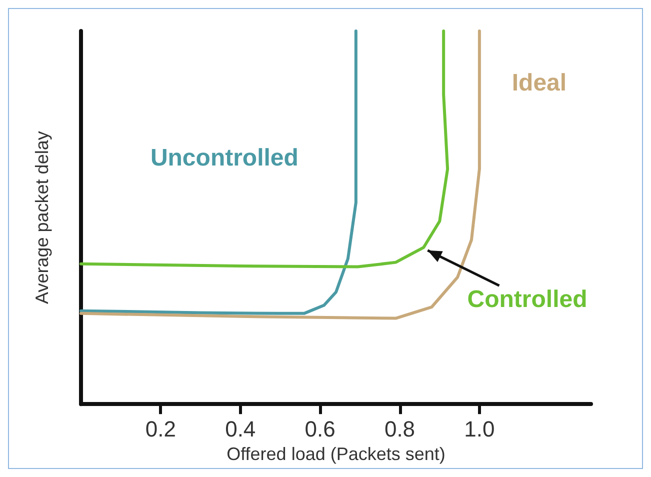  I want to click on x-tick-label: 0.2, so click(160, 429).